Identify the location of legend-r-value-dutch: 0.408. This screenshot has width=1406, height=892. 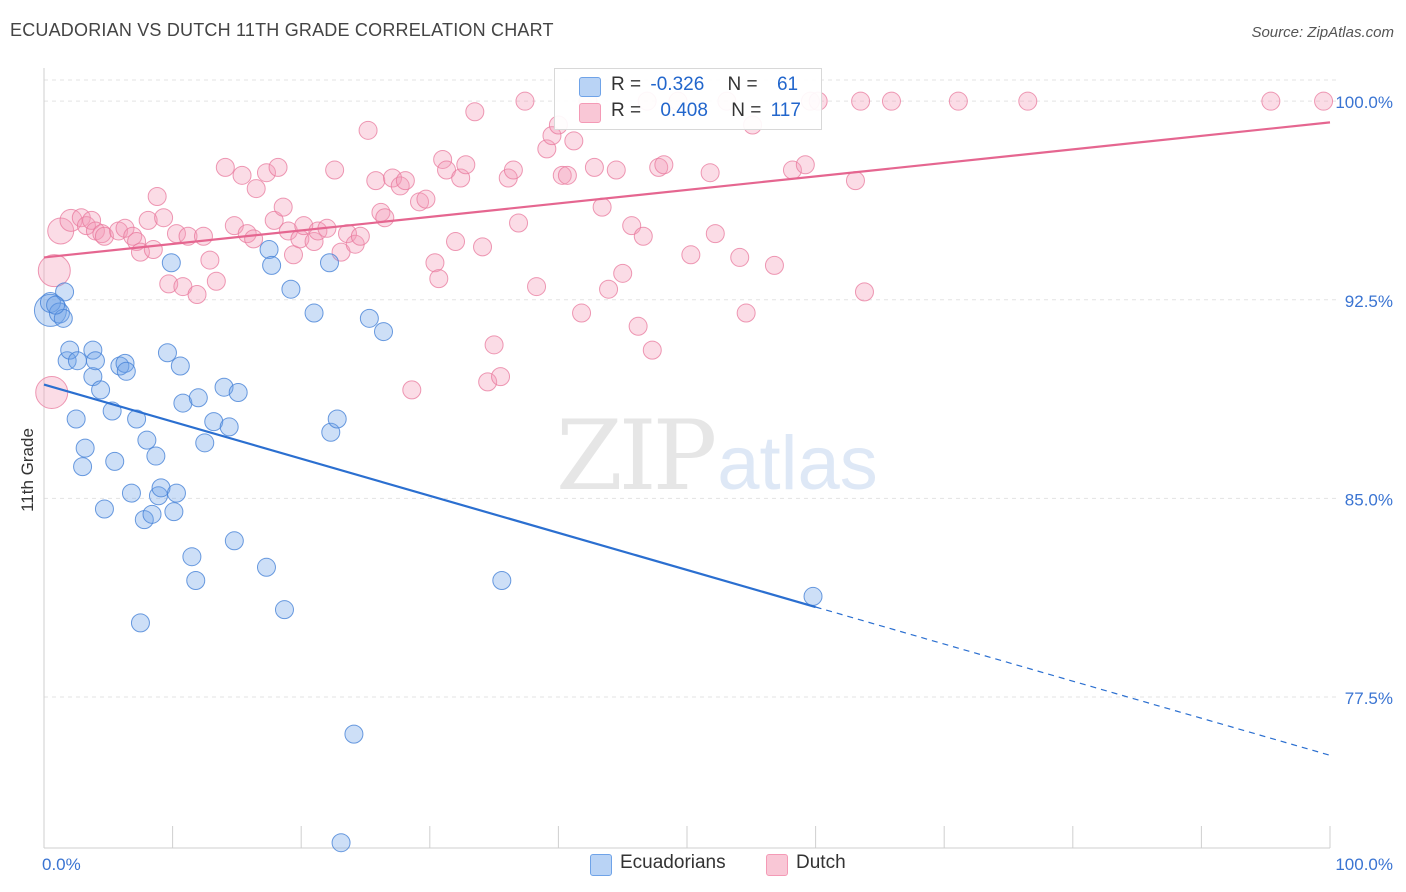
(684, 110).